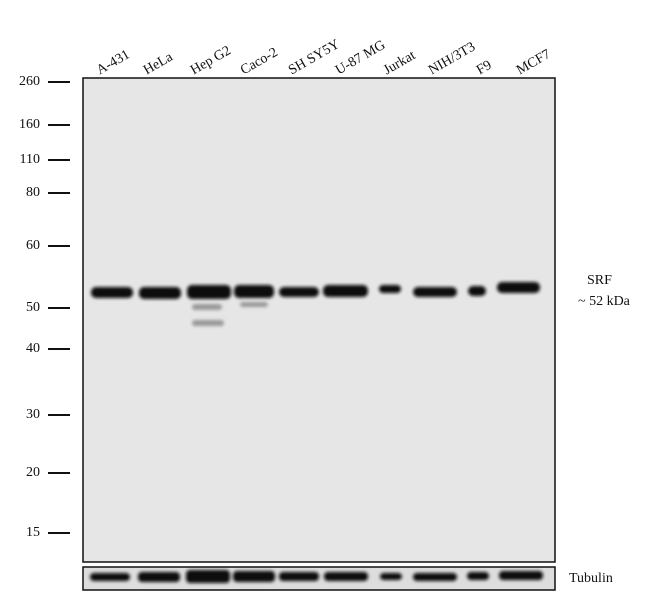 The image size is (650, 597). I want to click on marker-label: 80, so click(33, 192).